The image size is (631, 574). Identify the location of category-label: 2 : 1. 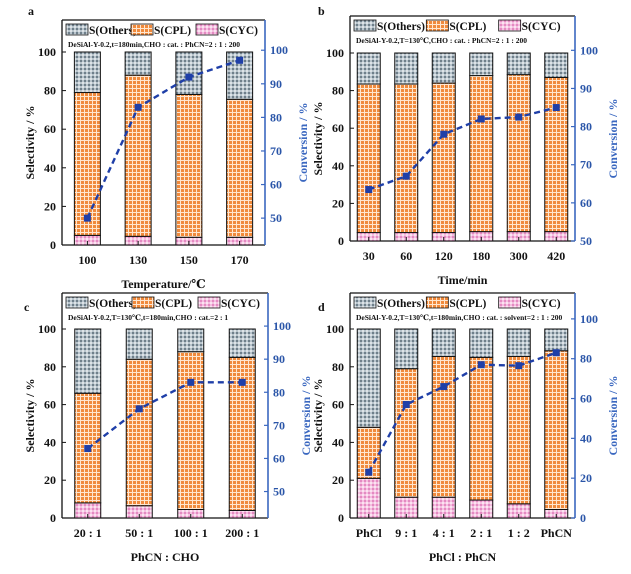
(481, 533).